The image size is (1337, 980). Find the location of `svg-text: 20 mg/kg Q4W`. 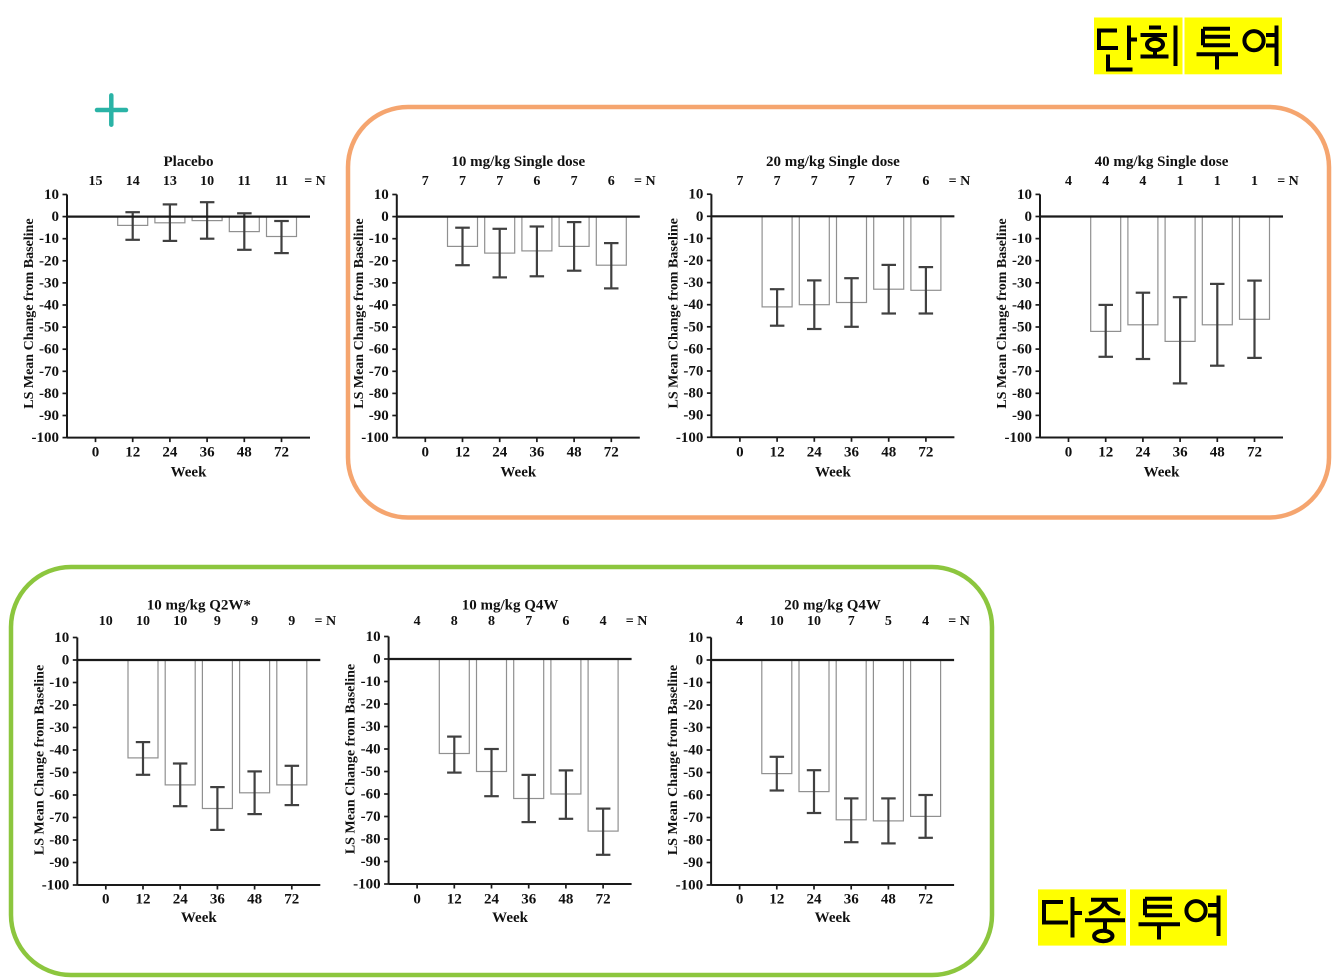

svg-text: 20 mg/kg Q4W is located at coordinates (832, 606).